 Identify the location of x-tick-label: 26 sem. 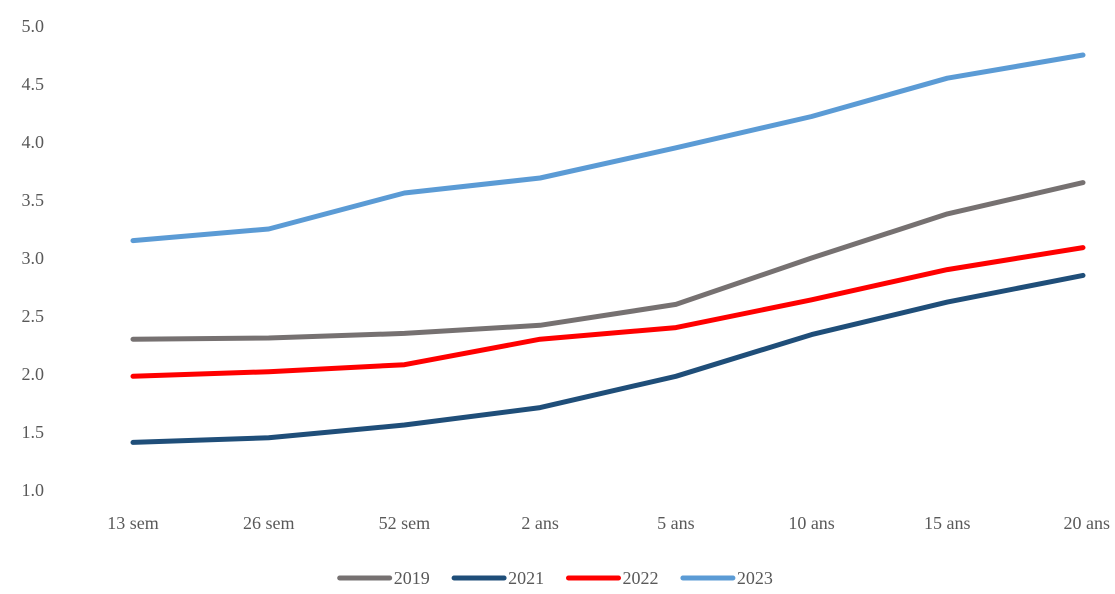
(269, 523).